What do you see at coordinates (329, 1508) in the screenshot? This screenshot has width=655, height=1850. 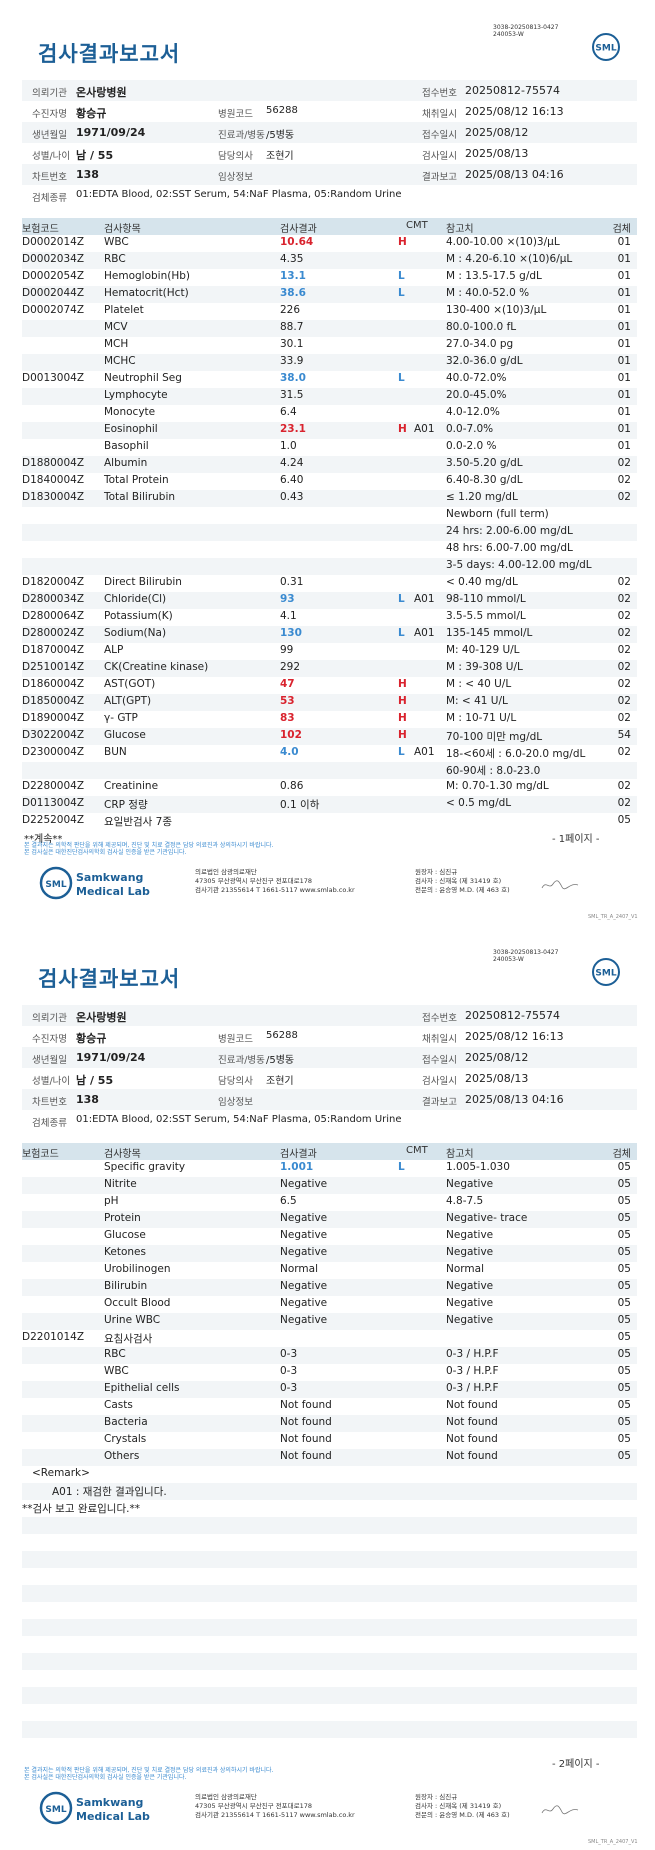 I see `report-done-row: **검사 보고 완료입니다.**` at bounding box center [329, 1508].